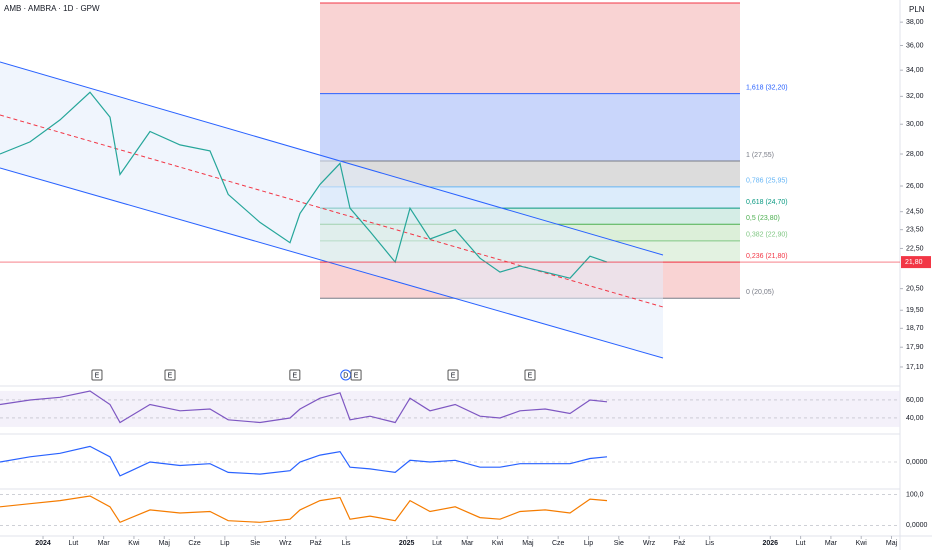  Describe the element at coordinates (52, 8) in the screenshot. I see `chart-title: AMB · AMBRA · 1D · GPW` at that location.